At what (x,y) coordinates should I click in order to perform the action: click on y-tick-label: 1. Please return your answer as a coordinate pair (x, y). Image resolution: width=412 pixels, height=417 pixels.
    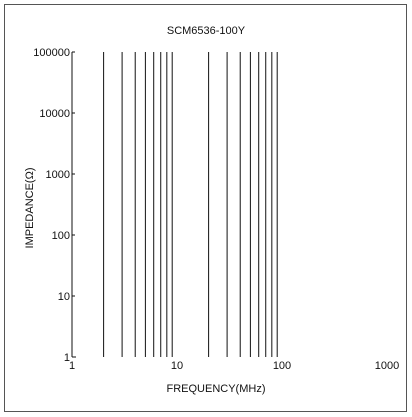
    Looking at the image, I should click on (67, 358).